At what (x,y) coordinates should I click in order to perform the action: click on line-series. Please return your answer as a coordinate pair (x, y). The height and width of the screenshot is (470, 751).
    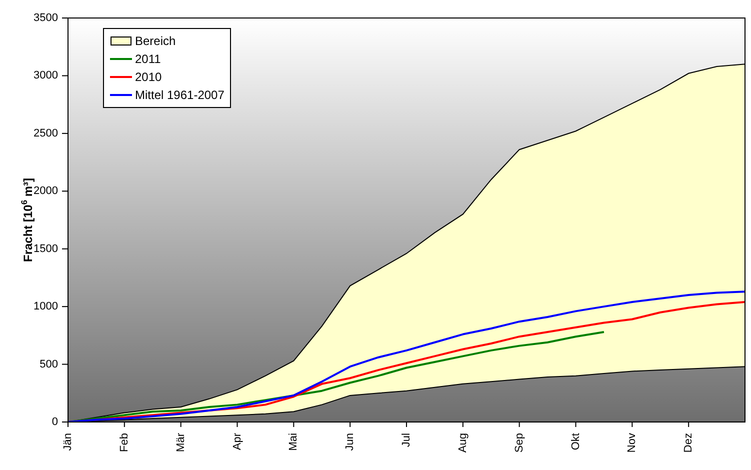
    Looking at the image, I should click on (336, 376).